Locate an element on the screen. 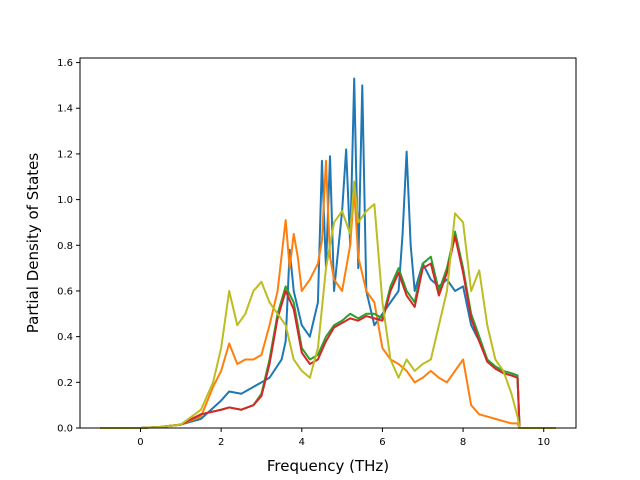 Image resolution: width=640 pixels, height=480 pixels. y-tick-label: 1.4 is located at coordinates (65, 109).